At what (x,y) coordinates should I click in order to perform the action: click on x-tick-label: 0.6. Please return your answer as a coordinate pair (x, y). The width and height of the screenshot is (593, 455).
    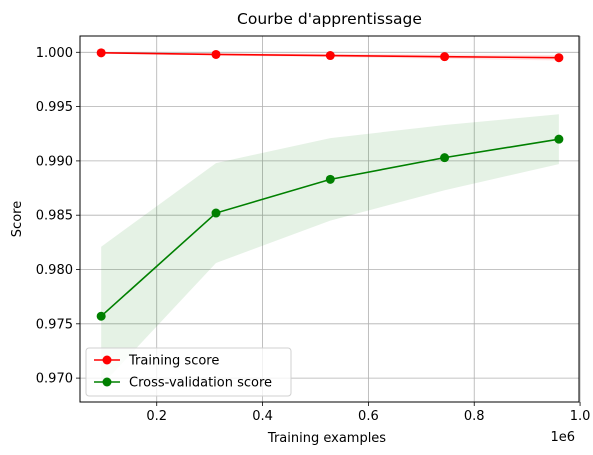
    Looking at the image, I should click on (368, 416).